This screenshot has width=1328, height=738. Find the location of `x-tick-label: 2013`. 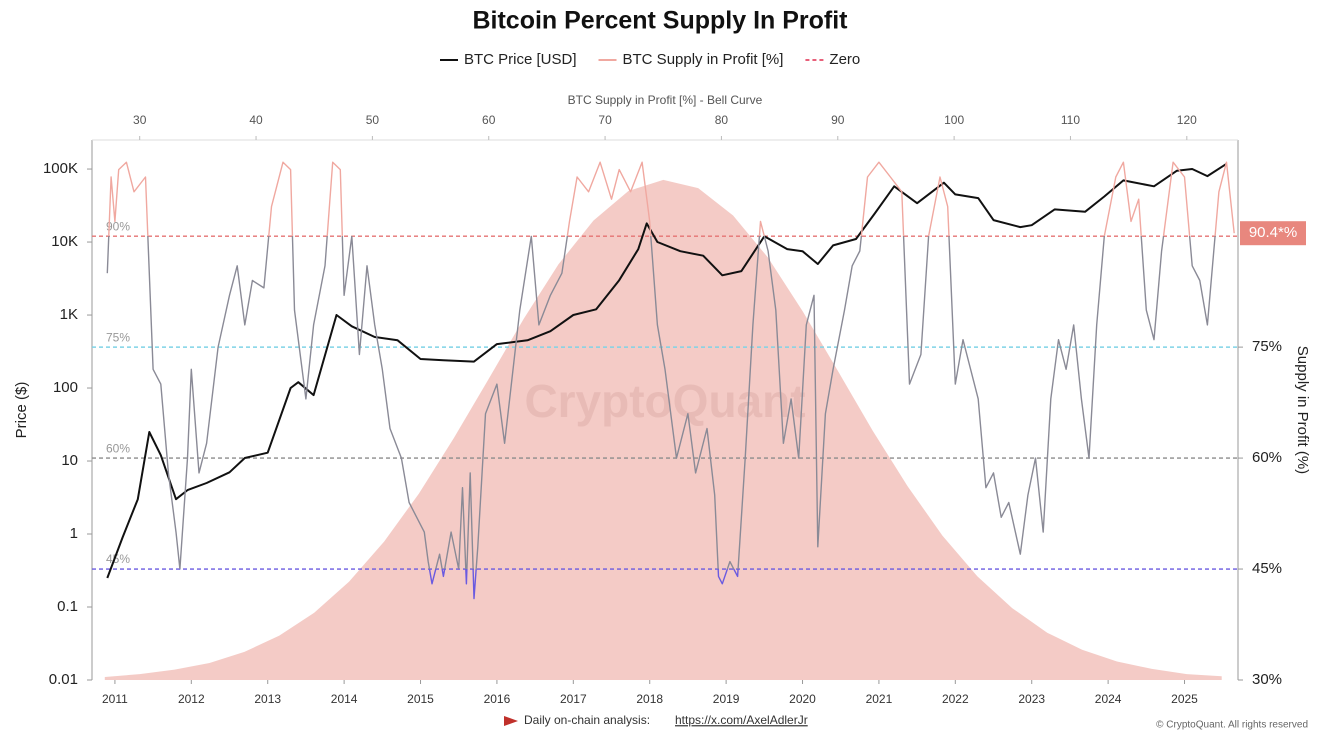

x-tick-label: 2013 is located at coordinates (267, 699).